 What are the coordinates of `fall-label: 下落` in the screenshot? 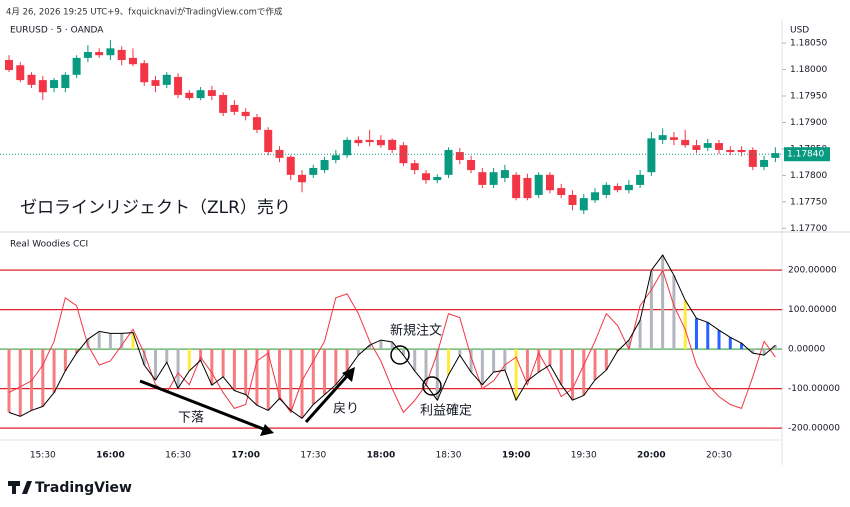 It's located at (191, 418).